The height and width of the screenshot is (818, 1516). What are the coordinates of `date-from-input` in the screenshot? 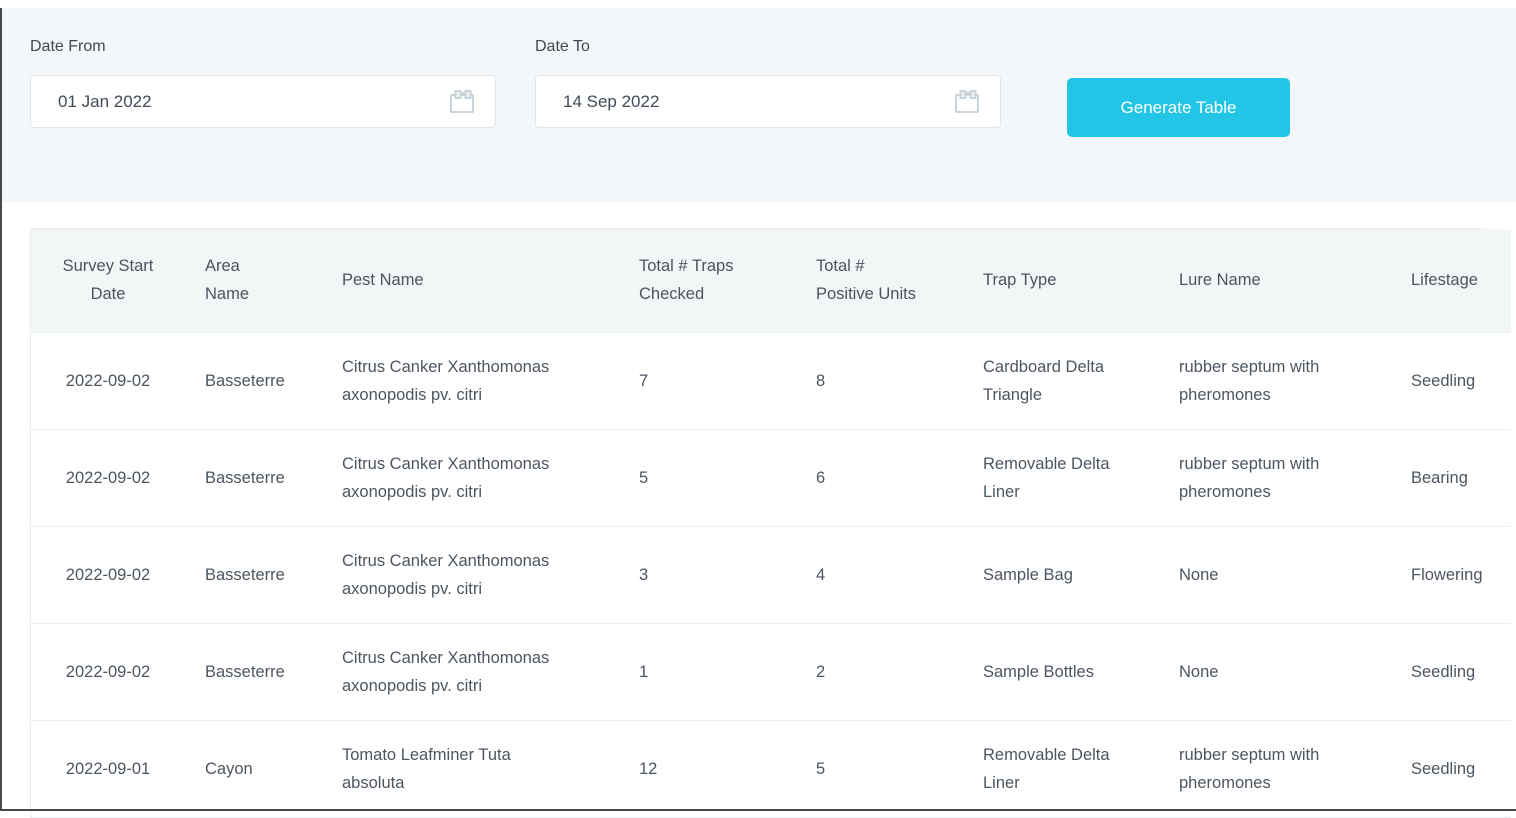 It's located at (263, 101).